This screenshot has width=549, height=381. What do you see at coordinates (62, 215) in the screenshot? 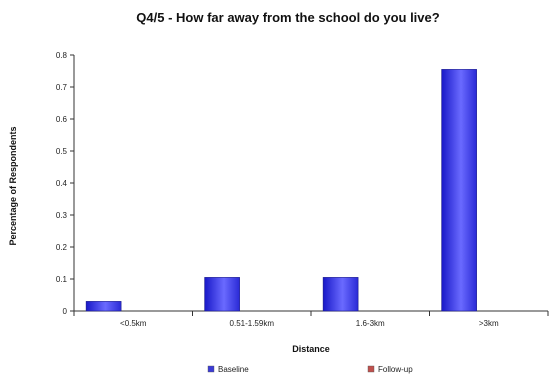
I see `y-tick-label: 0.3` at bounding box center [62, 215].